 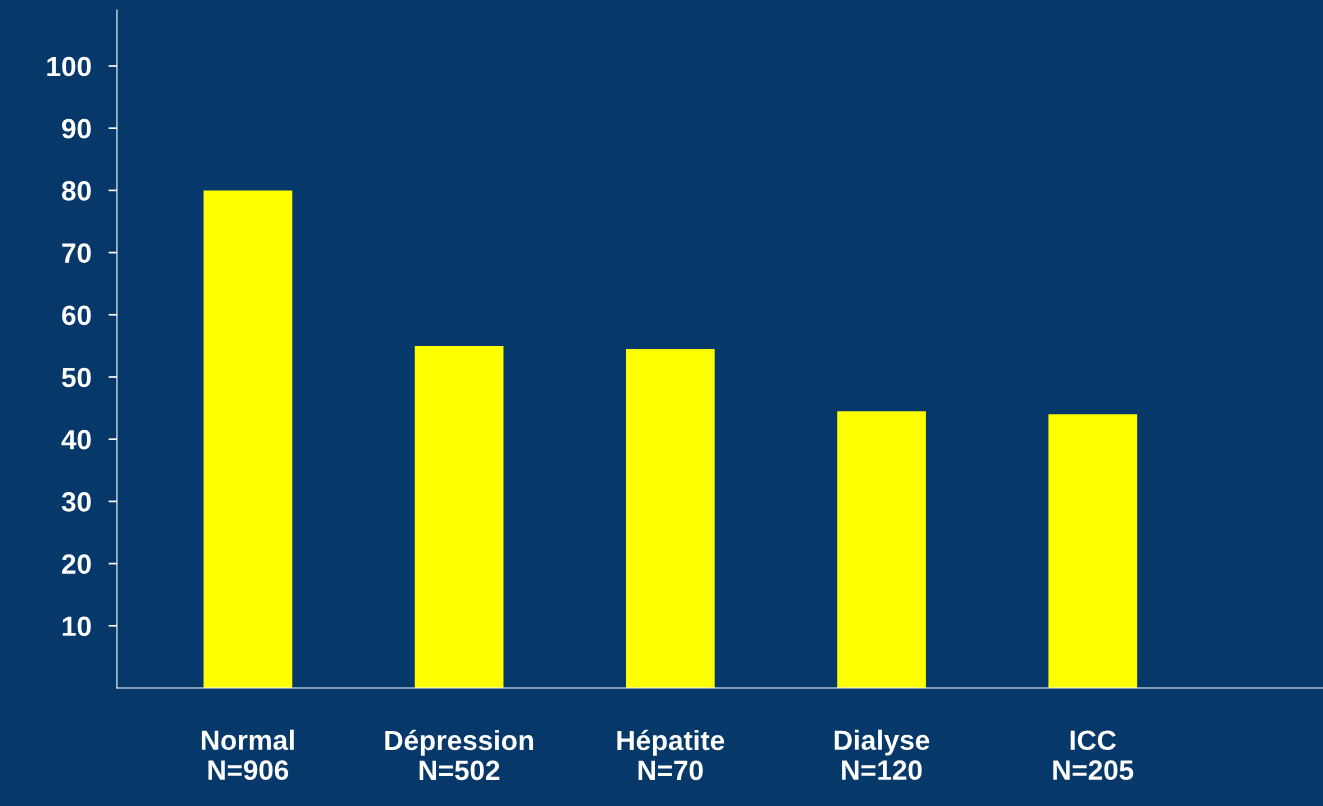 What do you see at coordinates (459, 755) in the screenshot?
I see `x-tick-label: Dépression N=502` at bounding box center [459, 755].